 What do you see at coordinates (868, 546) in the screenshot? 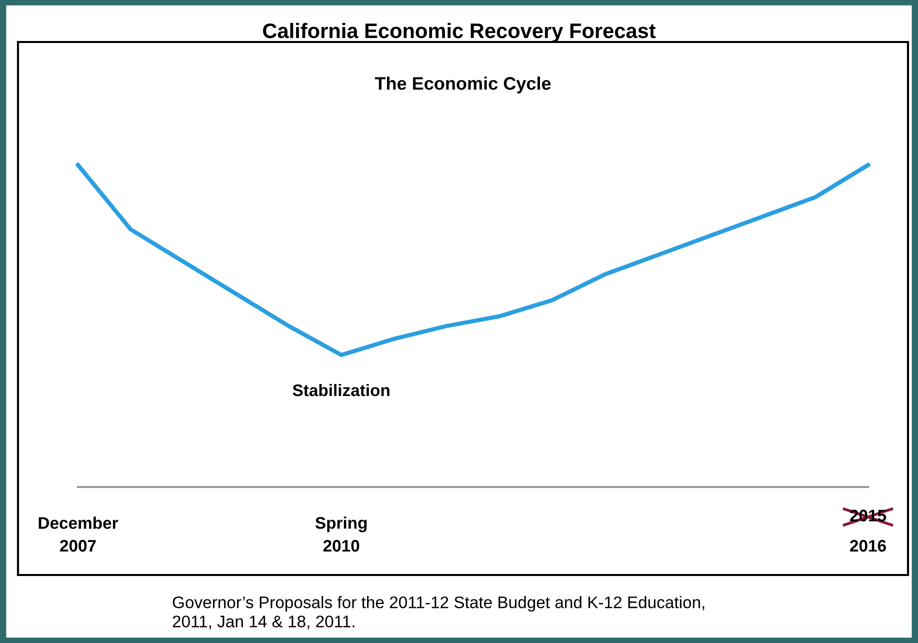
I see `x-tick-label: 2016` at bounding box center [868, 546].